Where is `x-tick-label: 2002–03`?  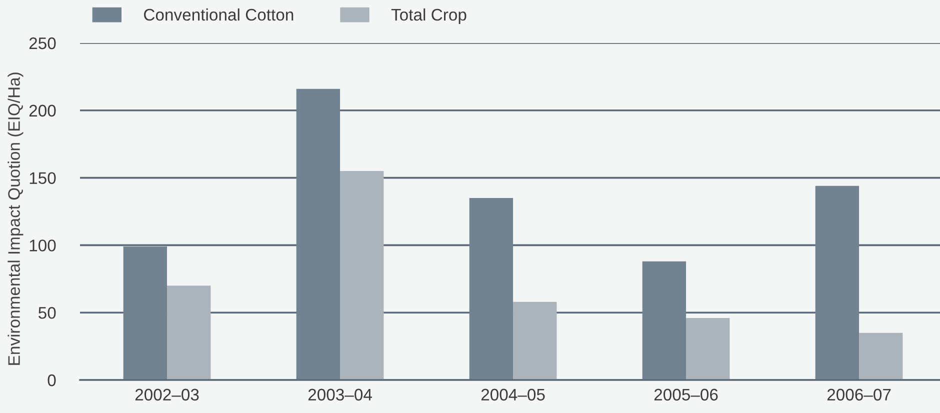 x-tick-label: 2002–03 is located at coordinates (167, 394).